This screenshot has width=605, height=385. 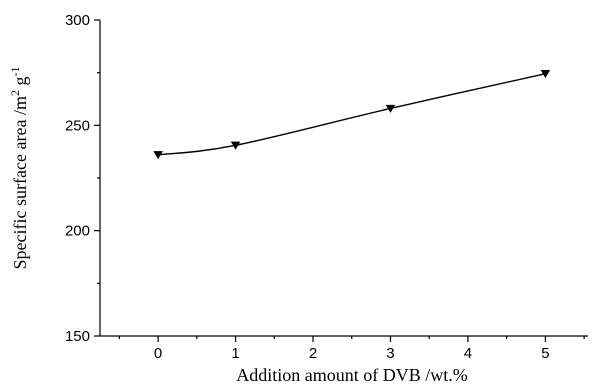 I want to click on x-tick-label: 1, so click(x=235, y=353).